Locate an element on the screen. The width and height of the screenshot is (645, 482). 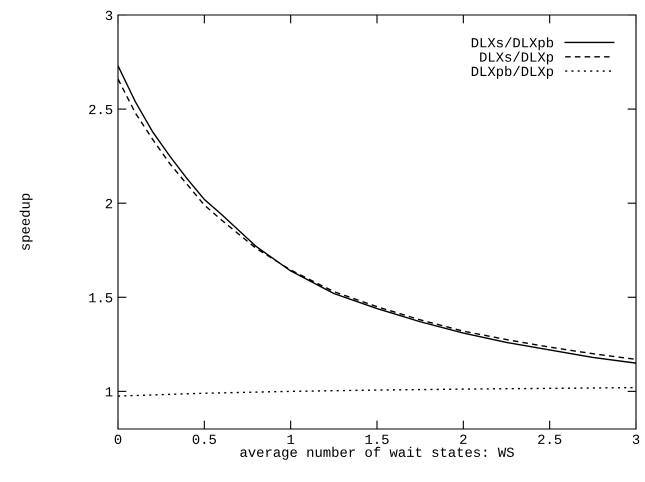
x-tick-label: 2.5 is located at coordinates (550, 439).